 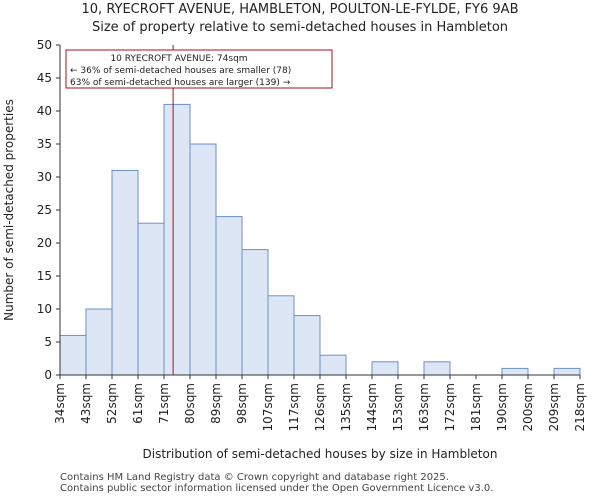 I want to click on y-tick-label: 40, so click(x=44, y=111).